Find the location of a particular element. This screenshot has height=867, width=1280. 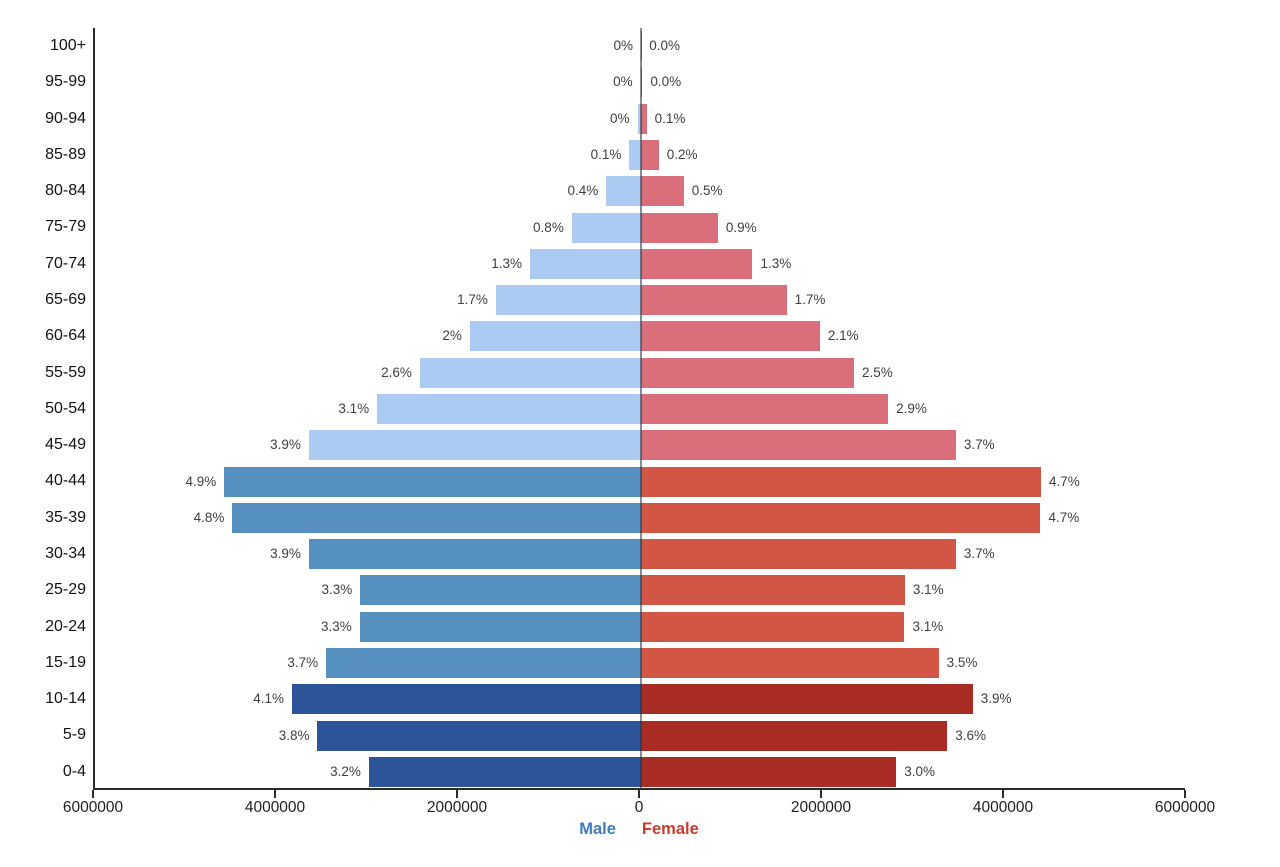

x-tick-label-4: 2000000 is located at coordinates (821, 807).